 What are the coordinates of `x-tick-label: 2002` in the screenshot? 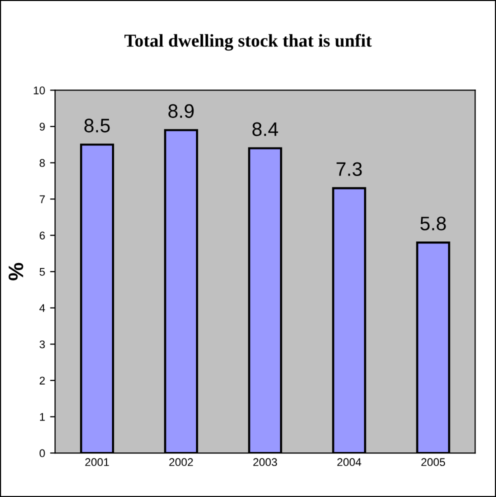 It's located at (181, 462).